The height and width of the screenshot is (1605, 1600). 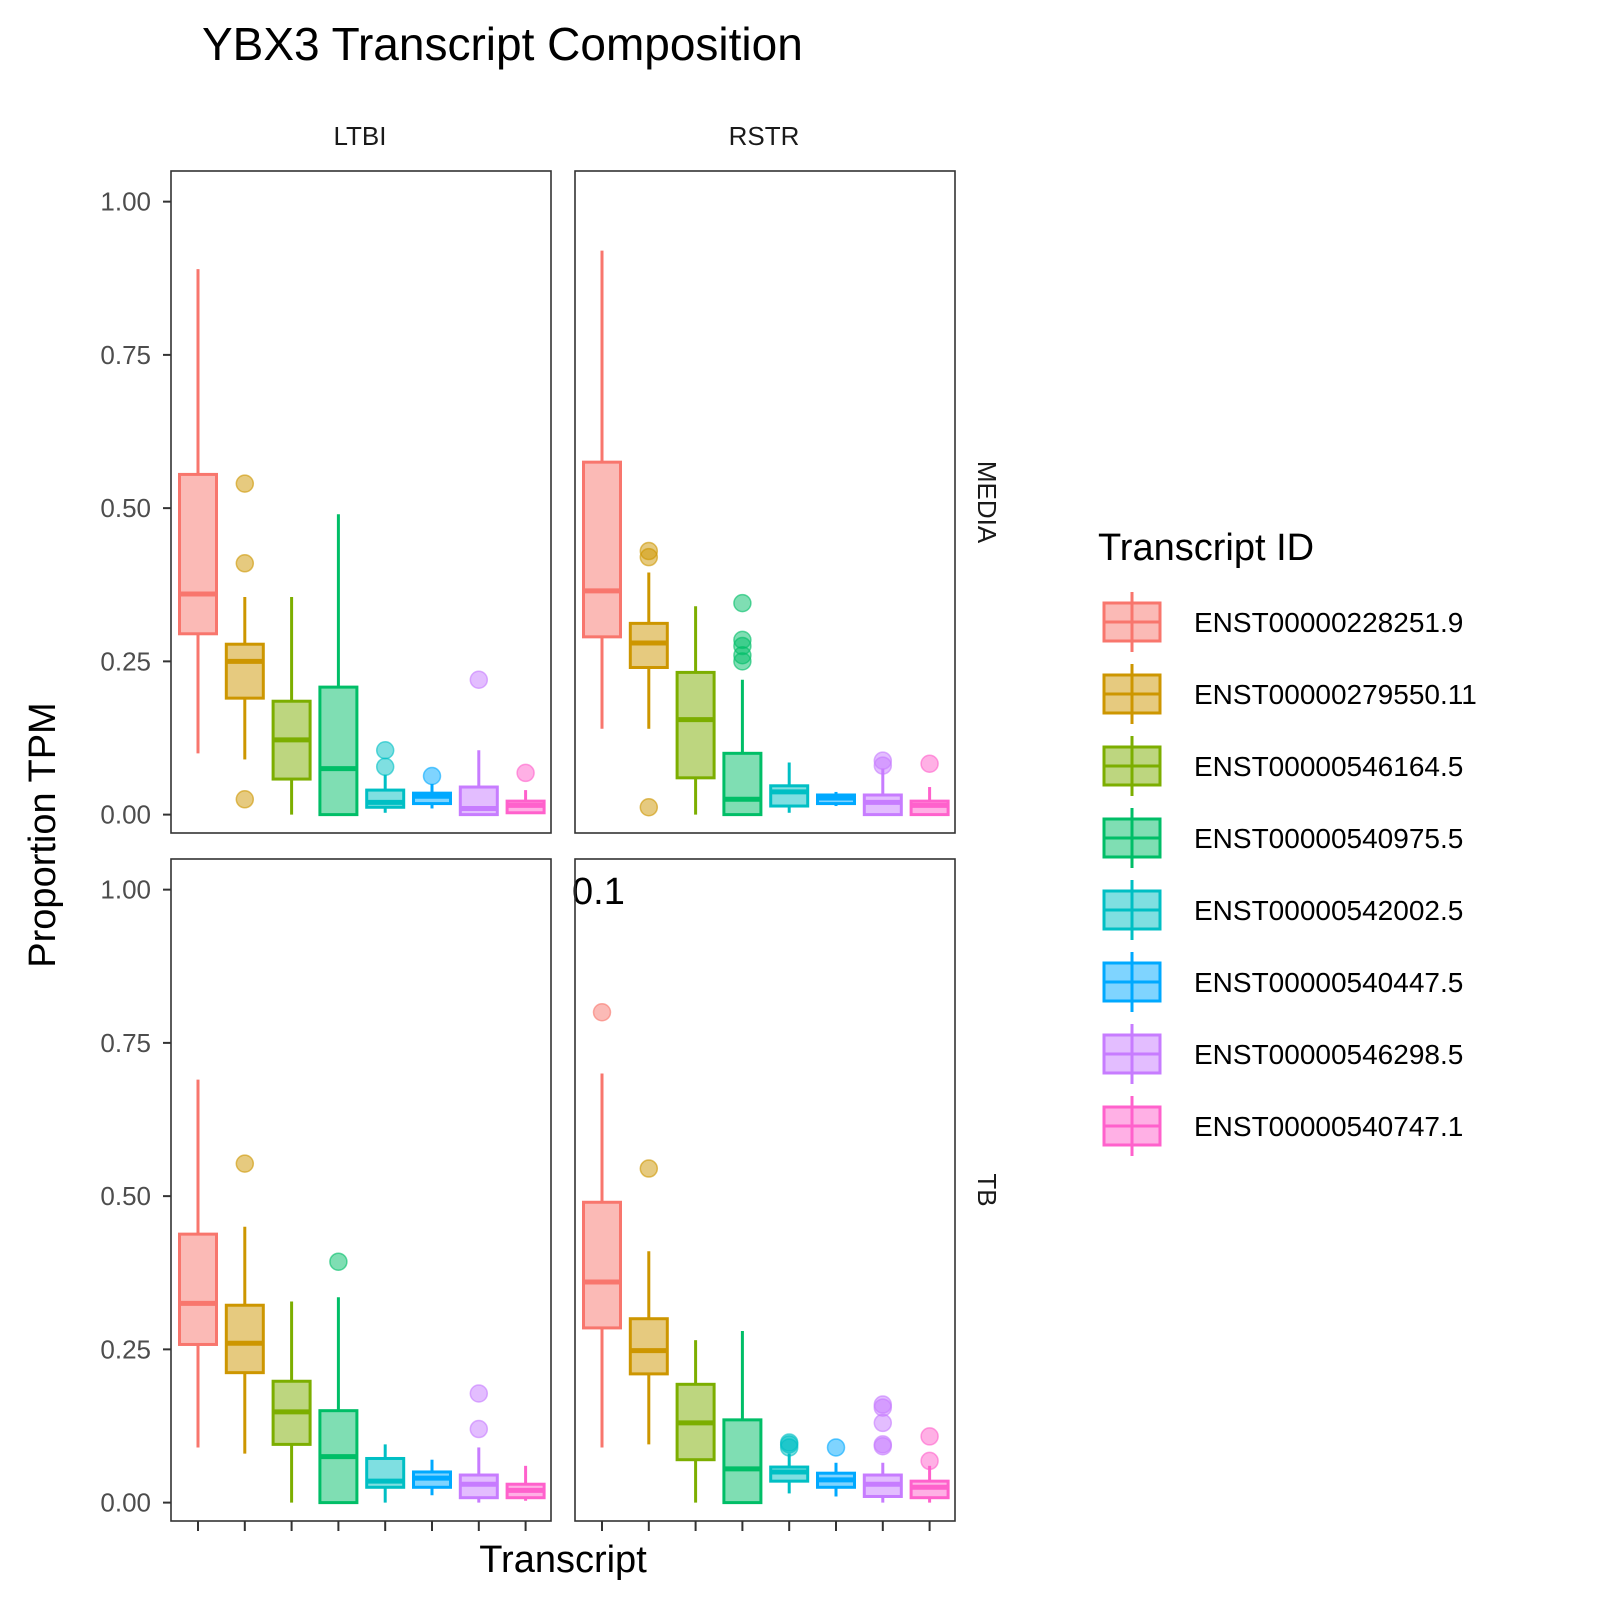 I want to click on legend-item-2: ENST00000279550.11, so click(x=1289, y=694).